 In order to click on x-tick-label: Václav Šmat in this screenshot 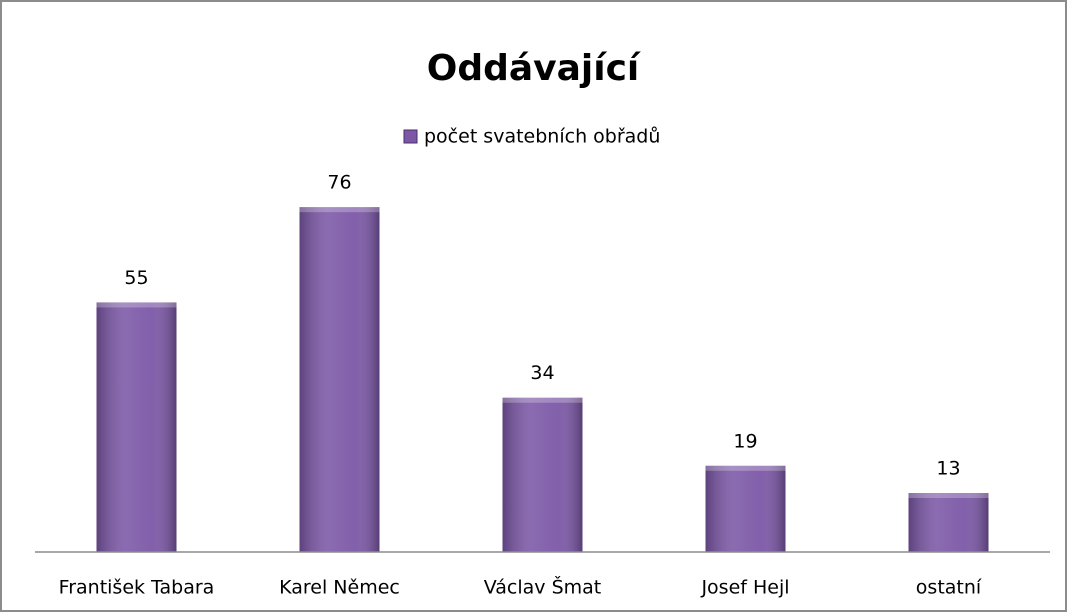, I will do `click(542, 587)`.